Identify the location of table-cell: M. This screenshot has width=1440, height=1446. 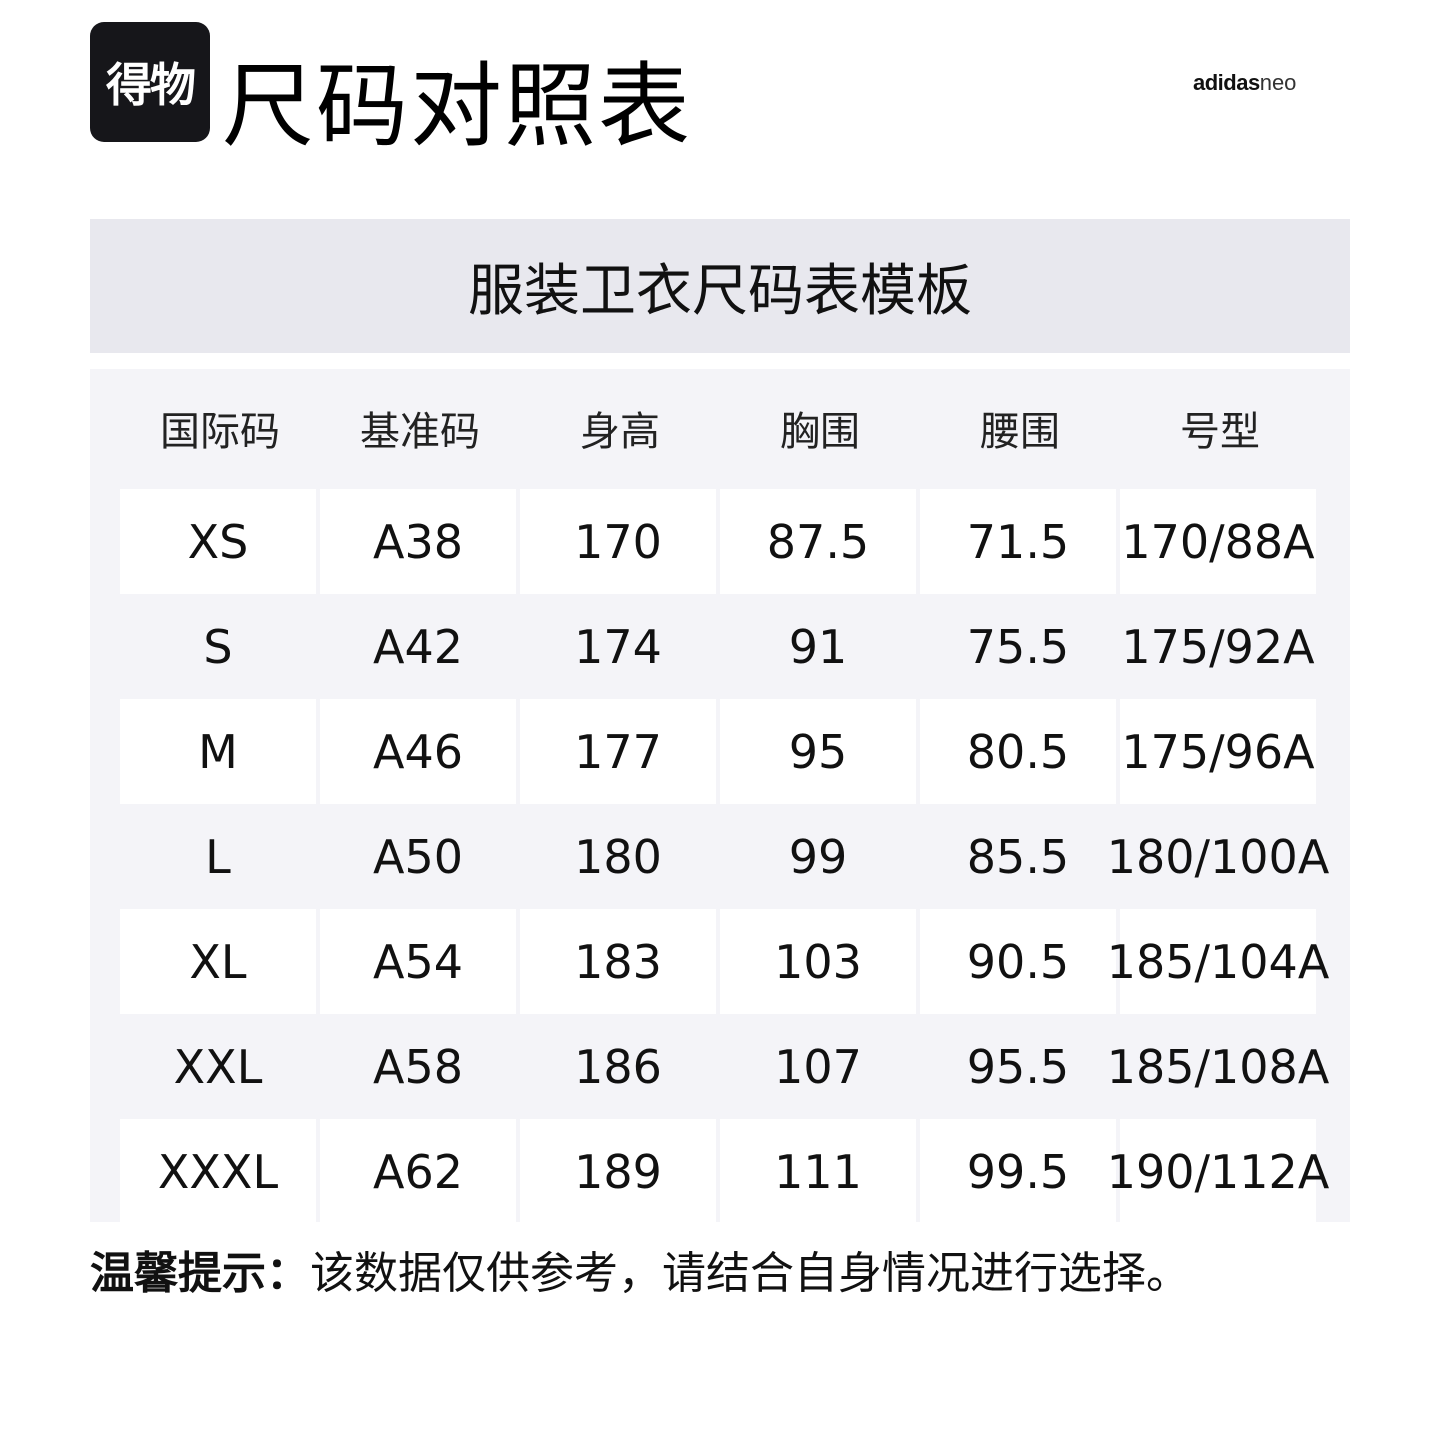
(218, 751).